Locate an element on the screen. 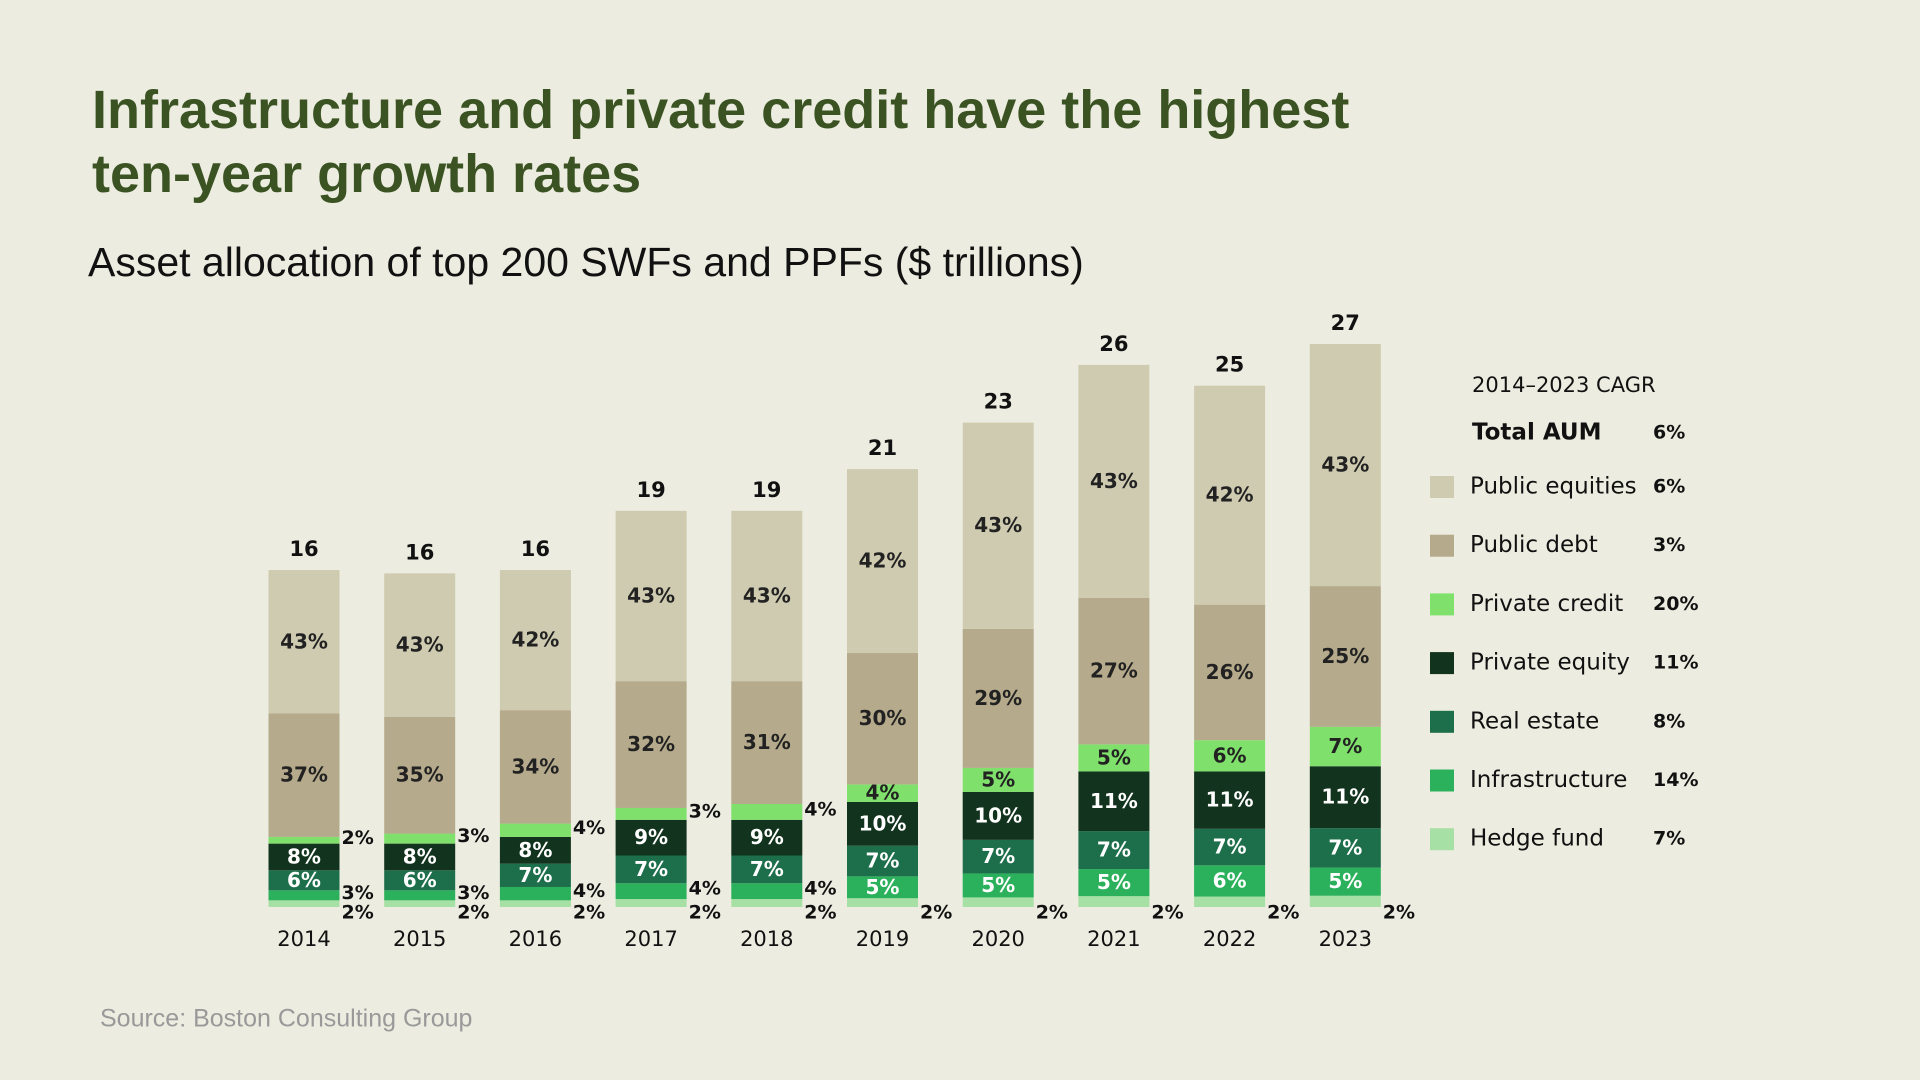  source-note: Source: Boston Consulting Group is located at coordinates (286, 1019).